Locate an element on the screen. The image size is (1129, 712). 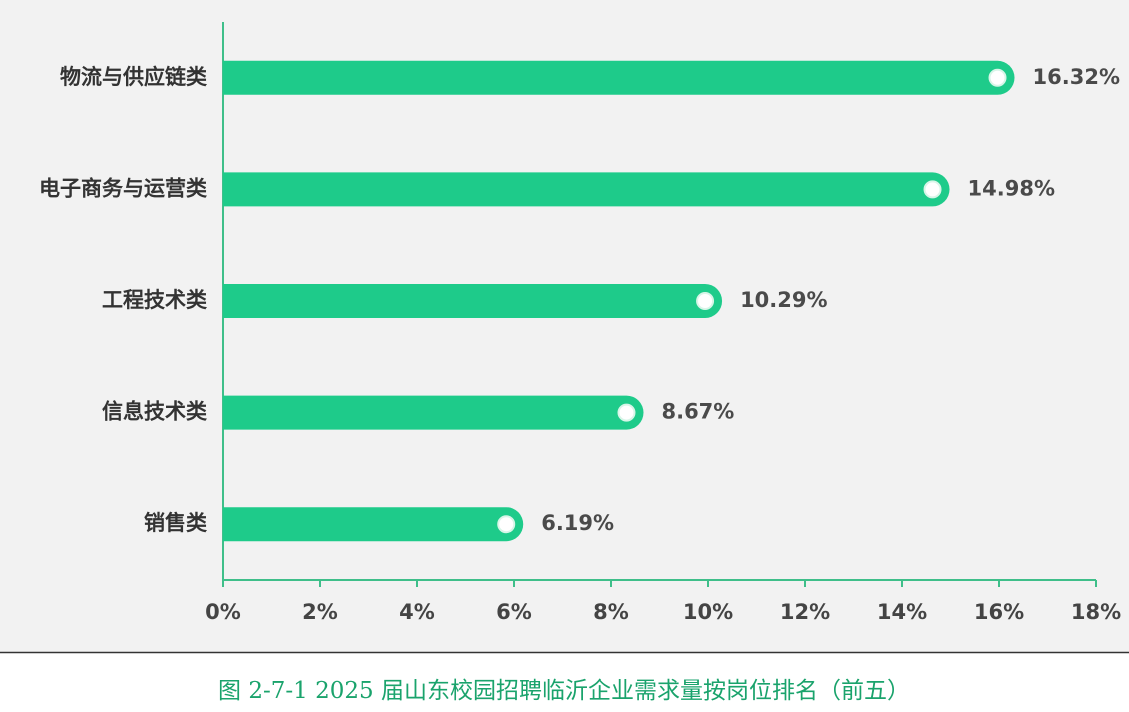
x-tick-label: 2% is located at coordinates (320, 612).